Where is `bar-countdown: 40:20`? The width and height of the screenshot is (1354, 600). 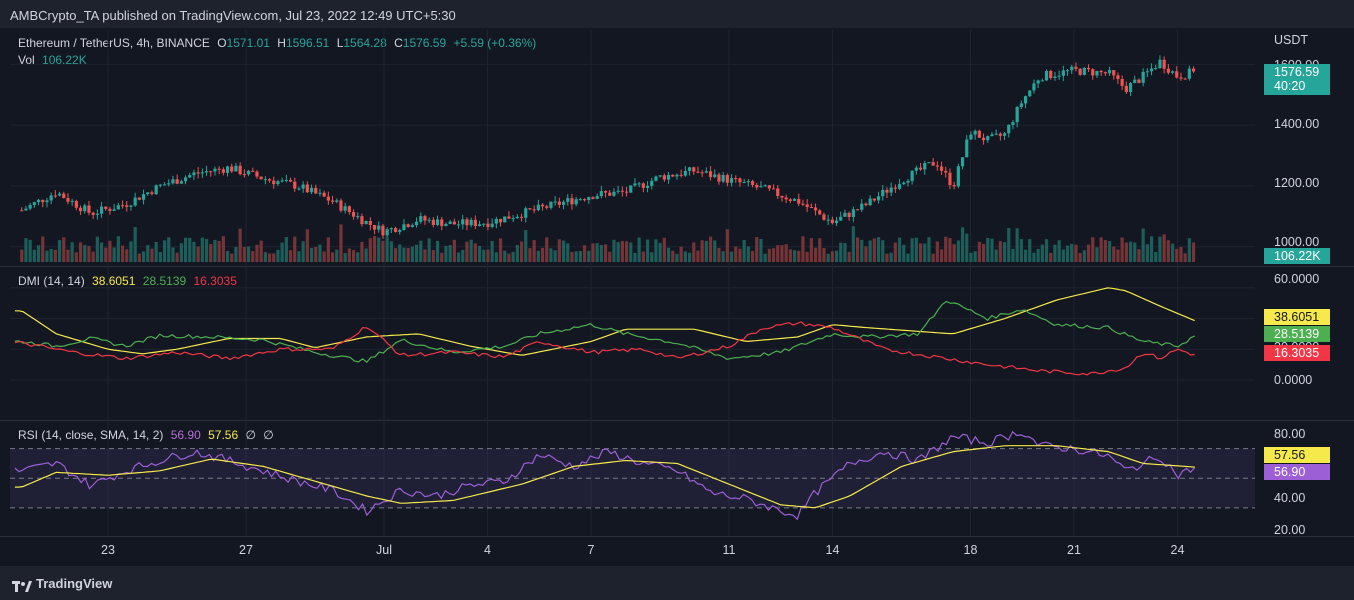
bar-countdown: 40:20 is located at coordinates (1290, 86).